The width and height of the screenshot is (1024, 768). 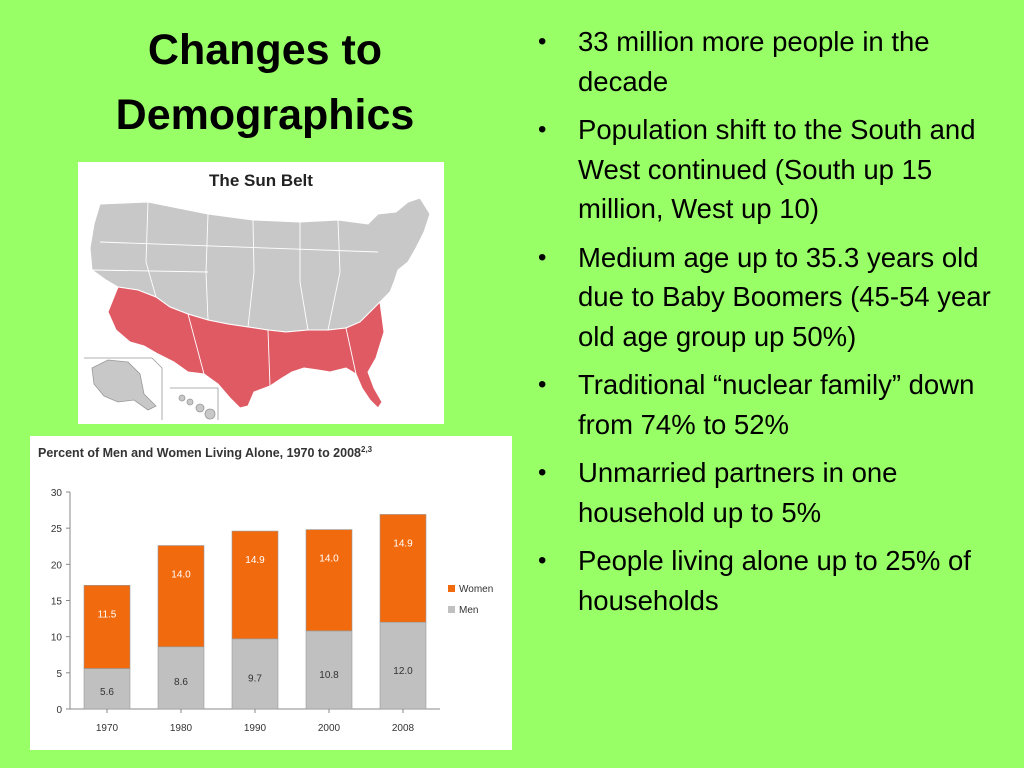 I want to click on y-tick-label: 5, so click(x=59, y=674).